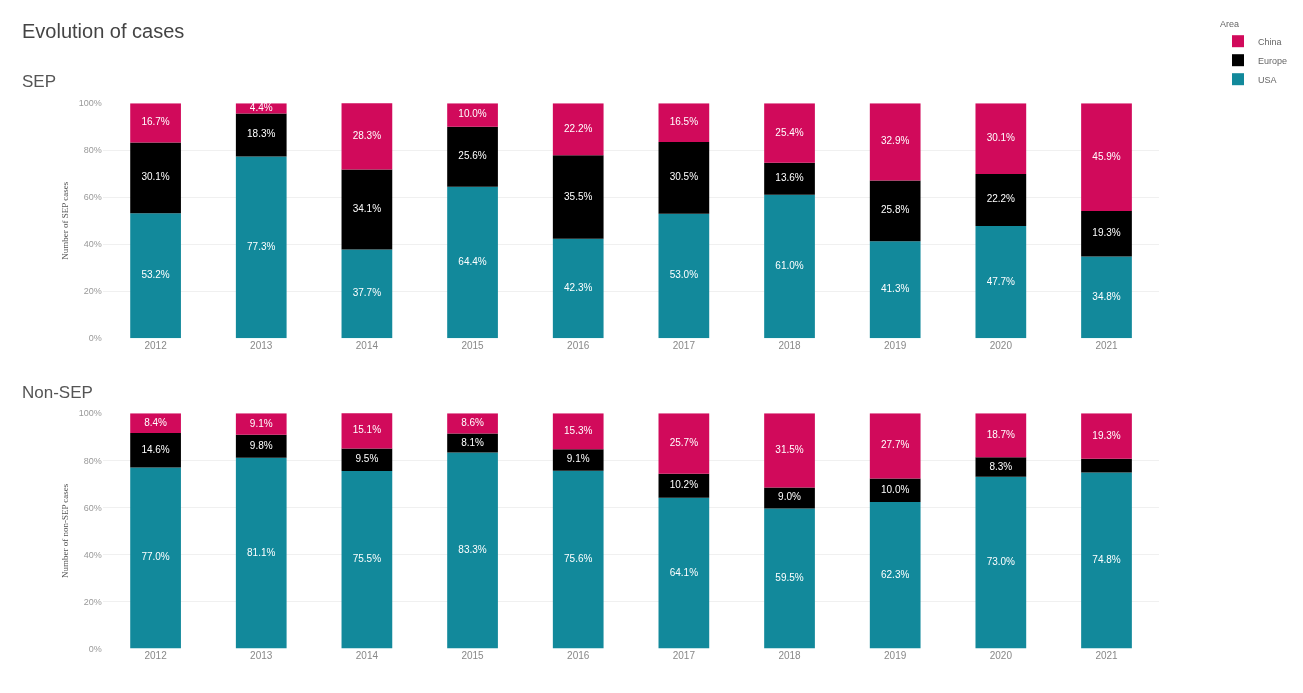 Image resolution: width=1303 pixels, height=693 pixels. What do you see at coordinates (895, 141) in the screenshot?
I see `data-label: 32.9%` at bounding box center [895, 141].